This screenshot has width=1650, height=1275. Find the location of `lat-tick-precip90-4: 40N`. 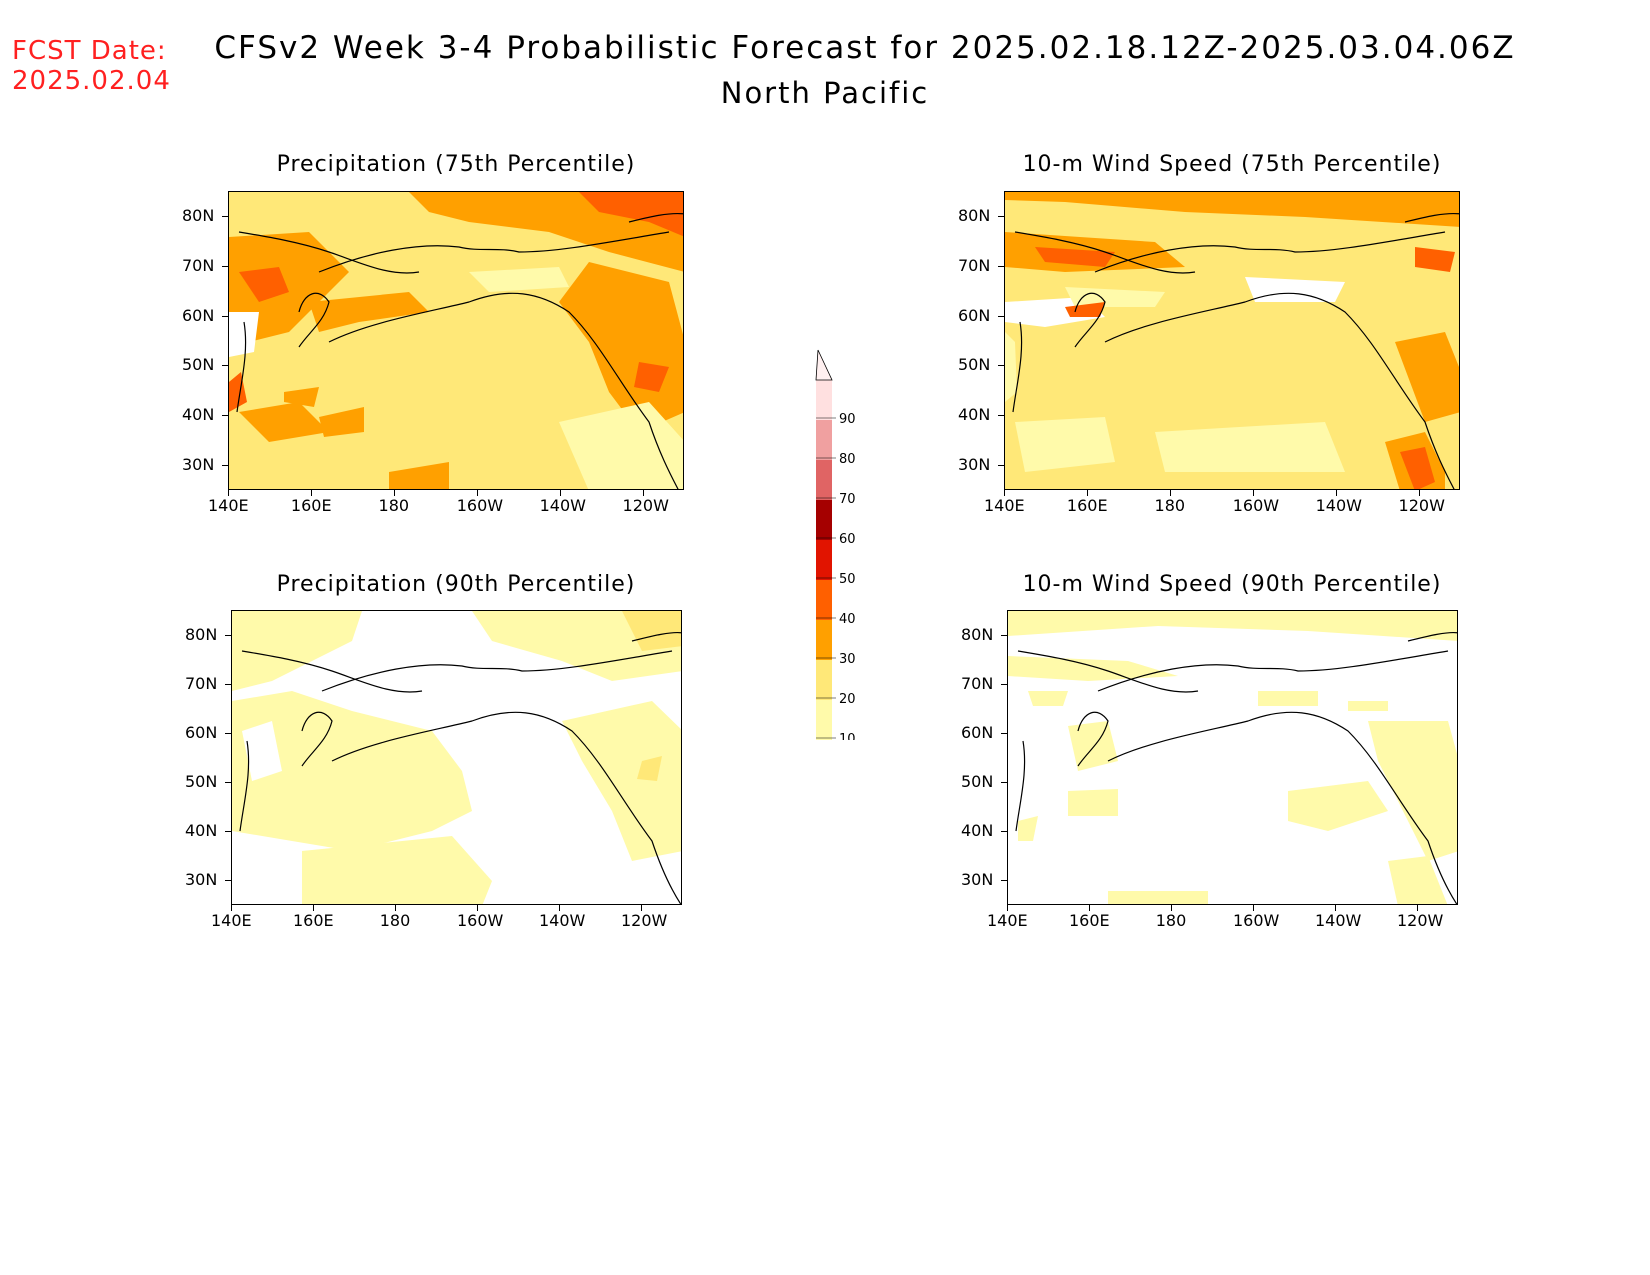

lat-tick-precip90-4: 40N is located at coordinates (201, 830).